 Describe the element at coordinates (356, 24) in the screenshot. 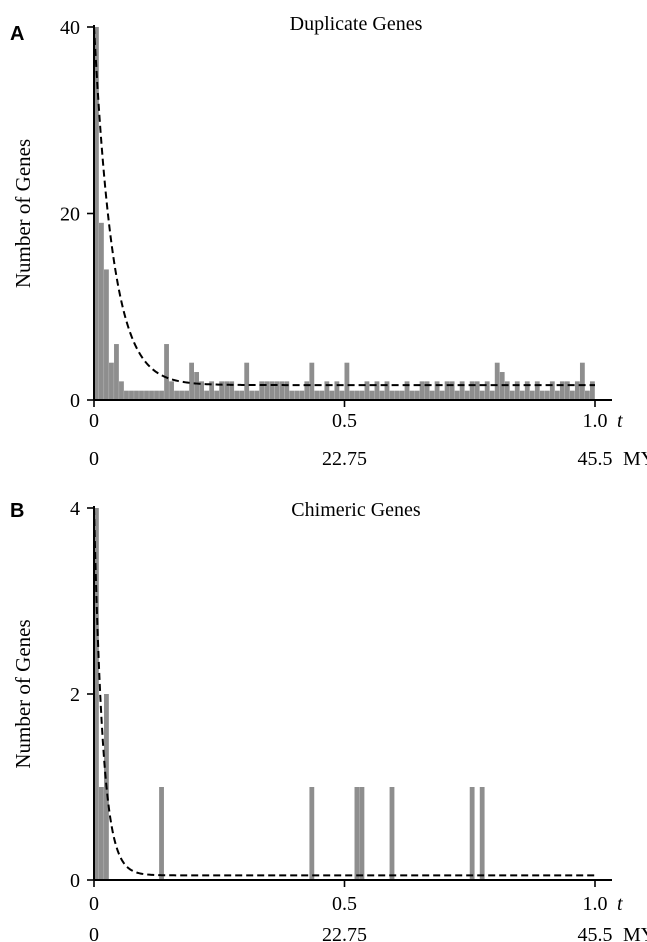

I see `chart-title: Duplicate Genes` at that location.